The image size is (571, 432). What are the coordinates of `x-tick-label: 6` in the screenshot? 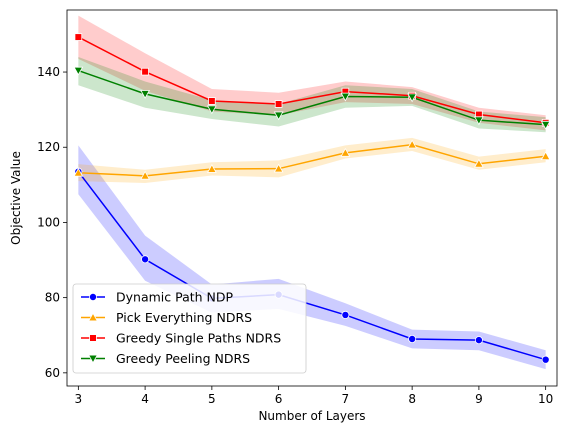 It's located at (279, 399).